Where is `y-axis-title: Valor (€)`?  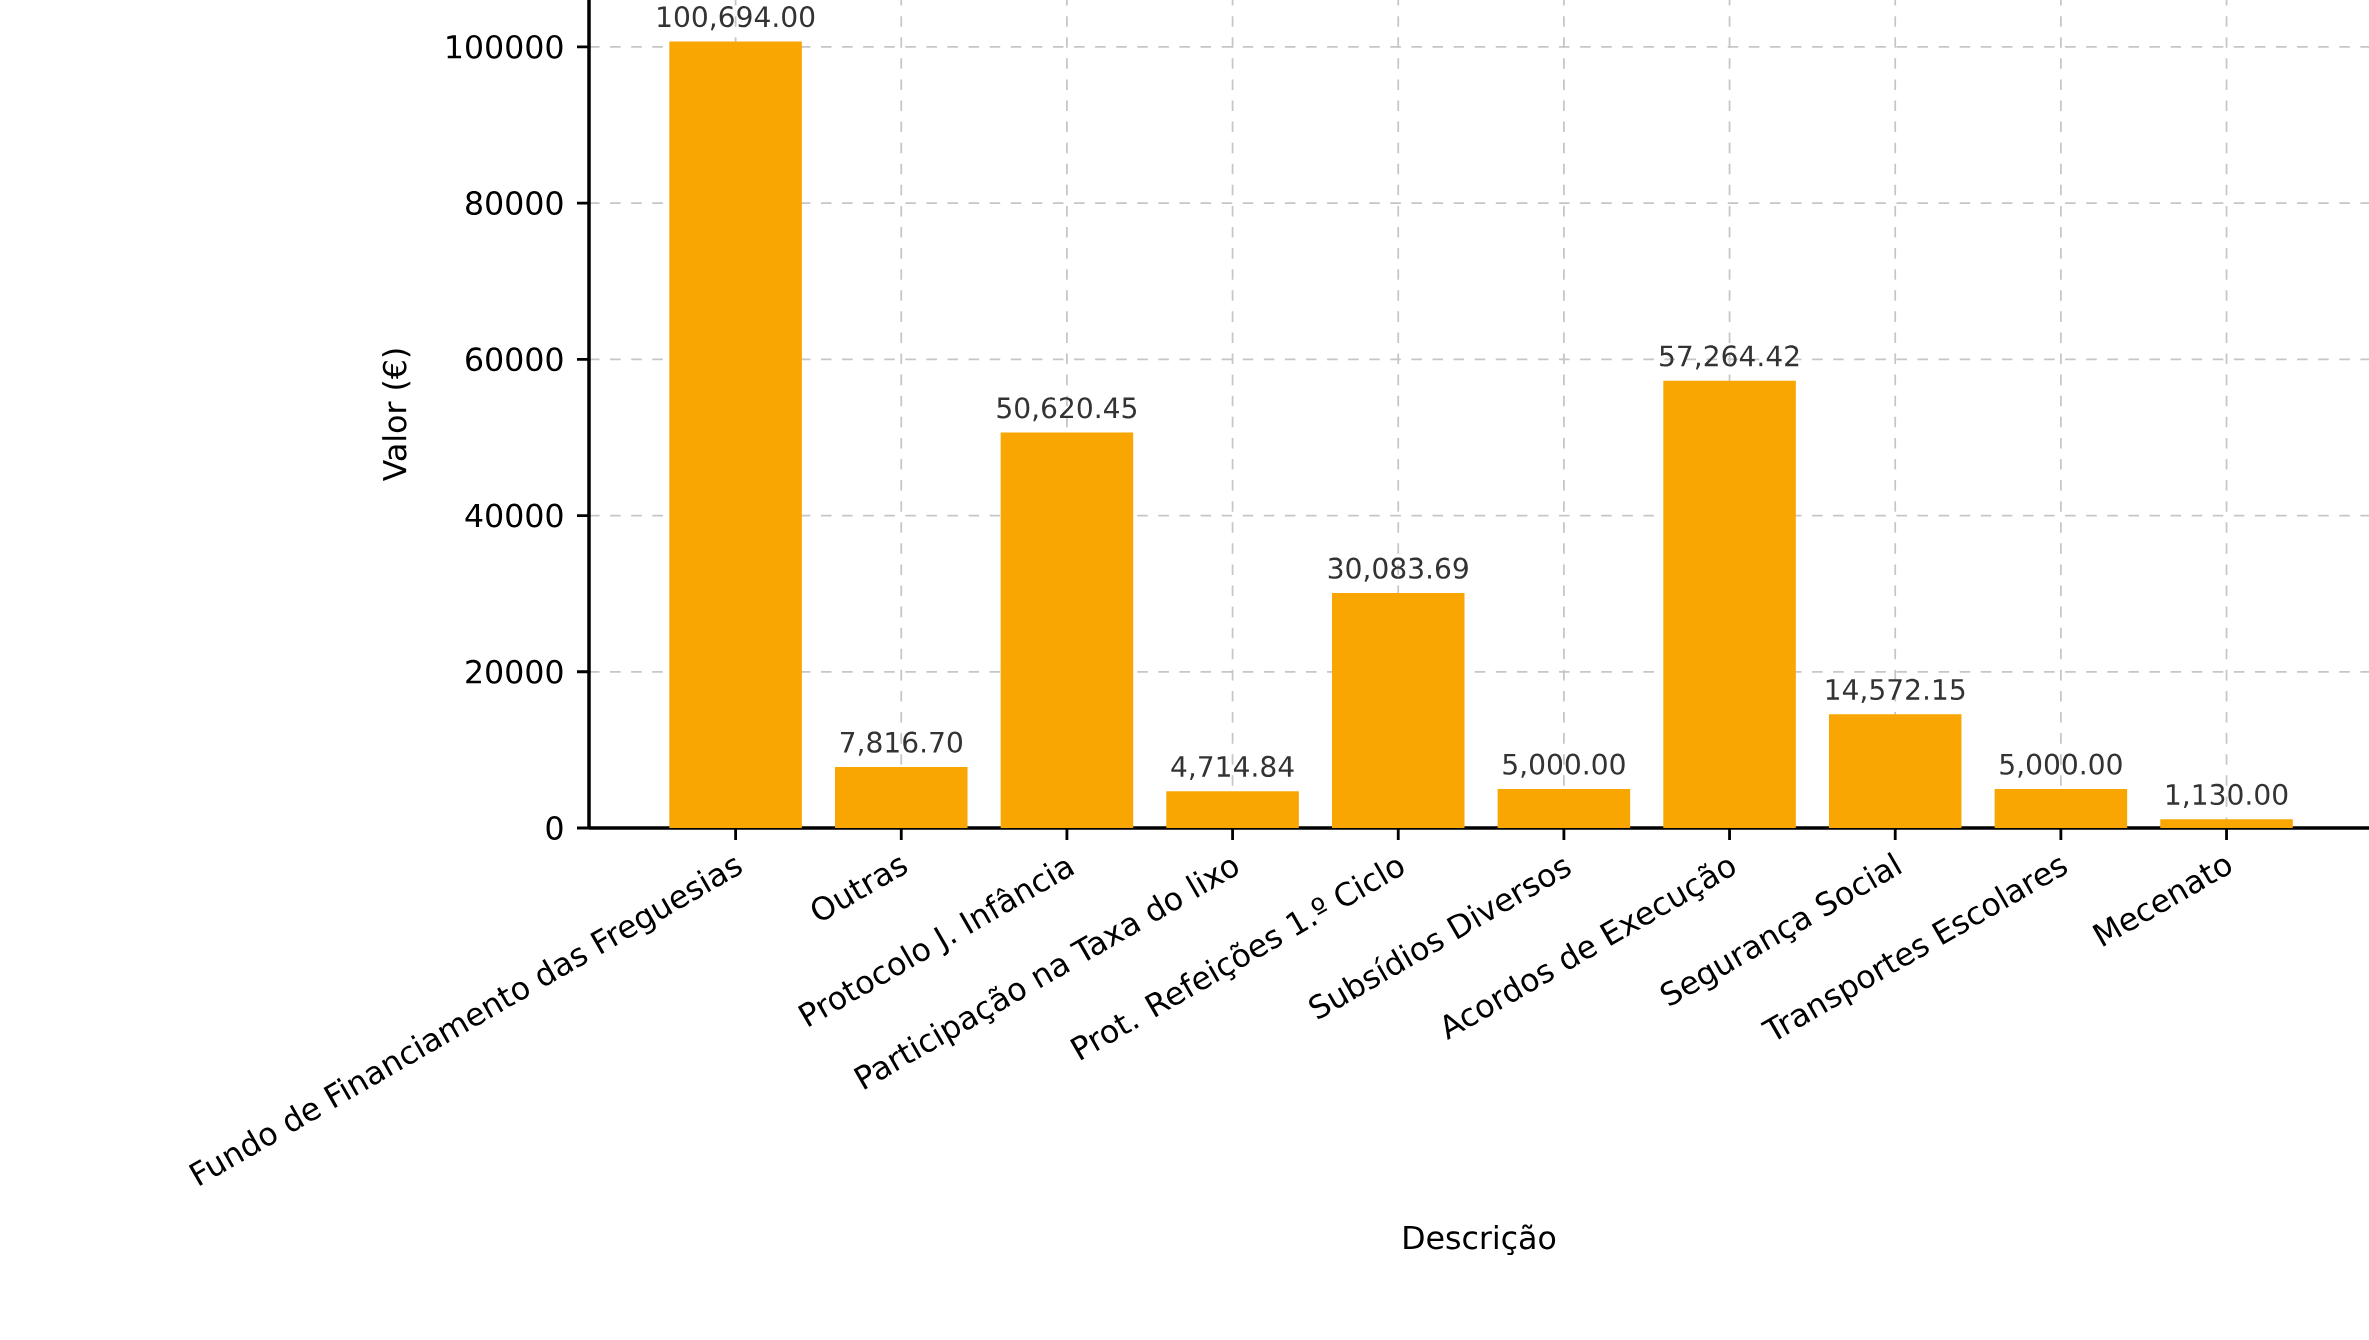
y-axis-title: Valor (€) is located at coordinates (396, 415).